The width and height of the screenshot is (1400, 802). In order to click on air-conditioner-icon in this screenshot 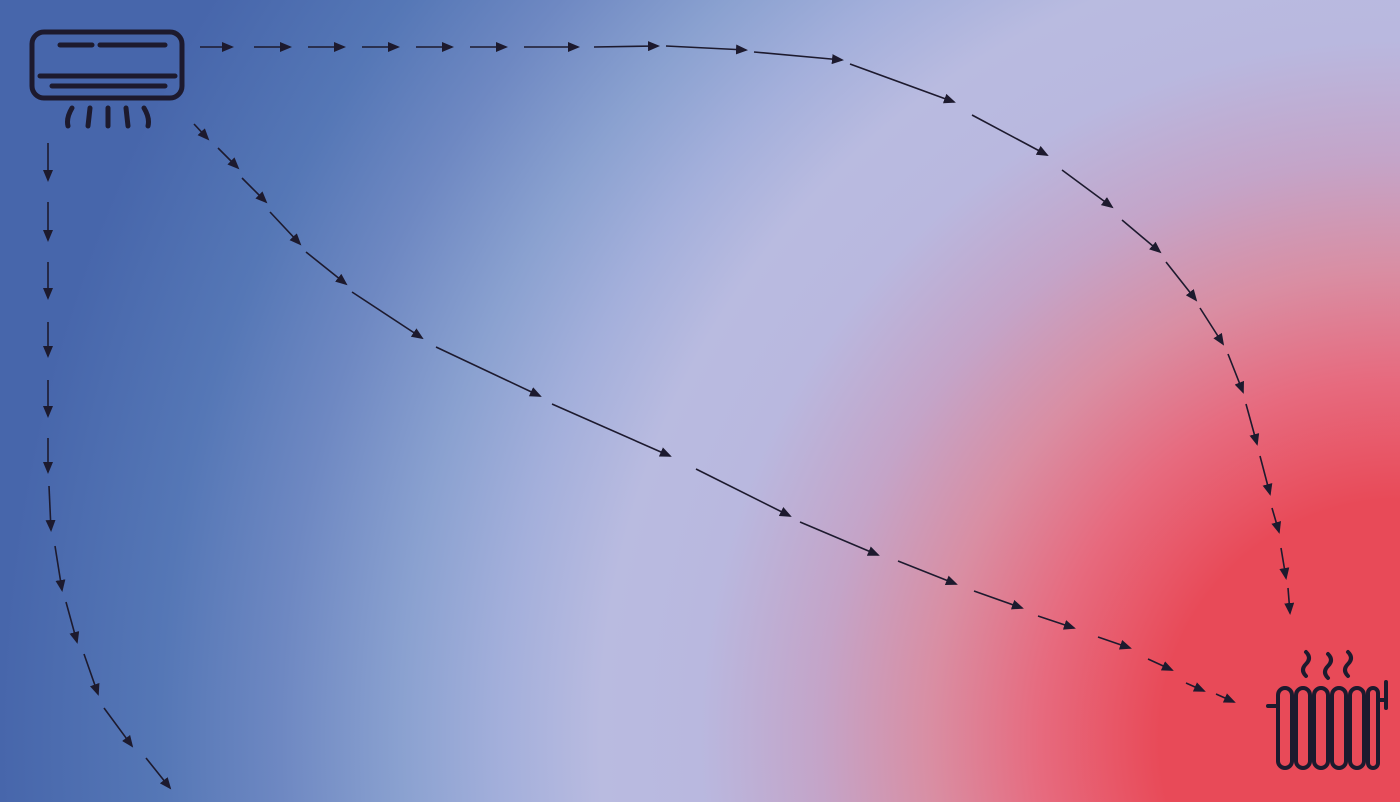, I will do `click(107, 79)`.